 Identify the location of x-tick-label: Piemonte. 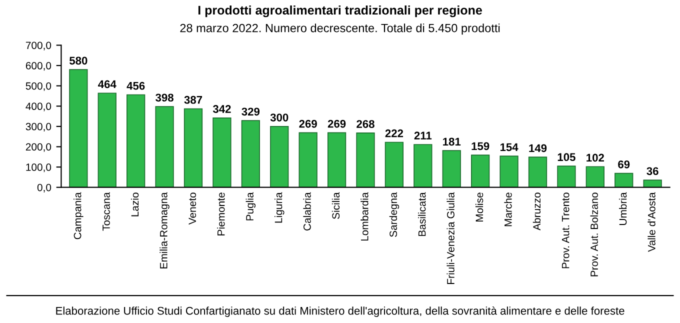
(221, 214).